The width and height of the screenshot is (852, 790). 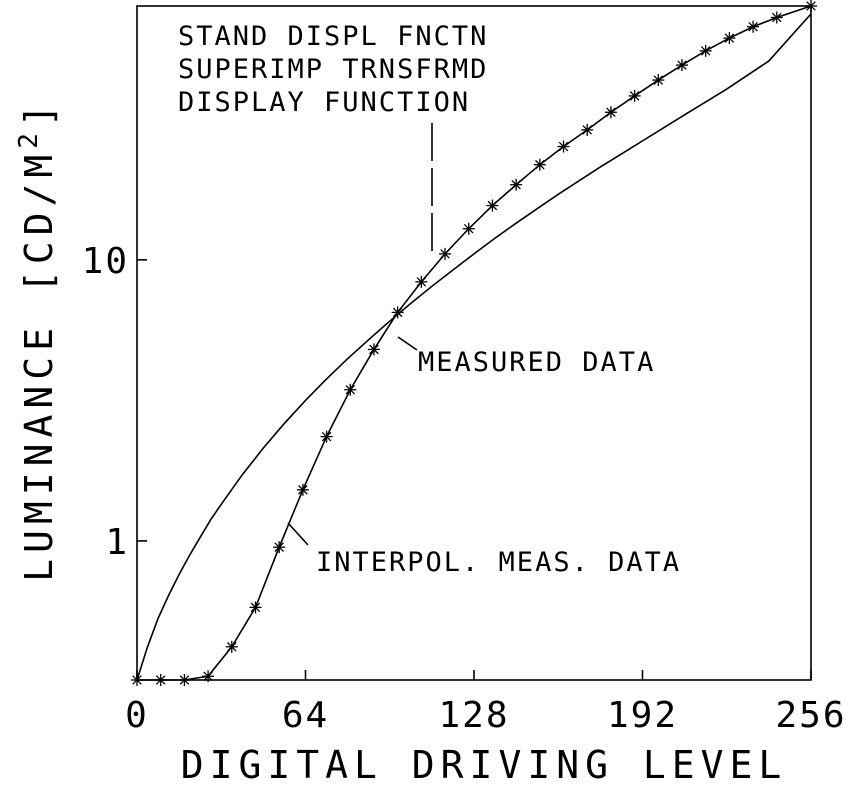 What do you see at coordinates (407, 343) in the screenshot?
I see `annotation-measured-leader` at bounding box center [407, 343].